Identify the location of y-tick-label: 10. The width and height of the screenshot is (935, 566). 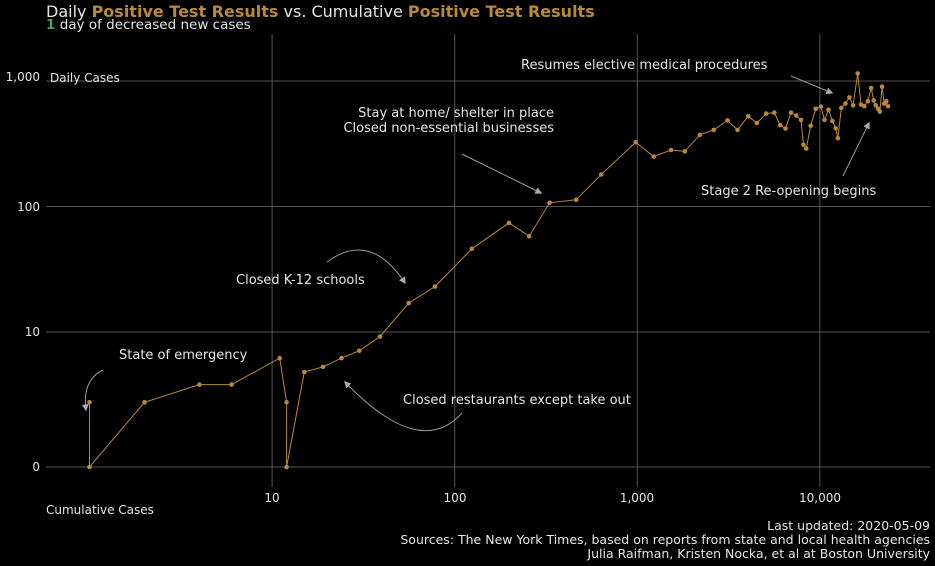
(32, 332).